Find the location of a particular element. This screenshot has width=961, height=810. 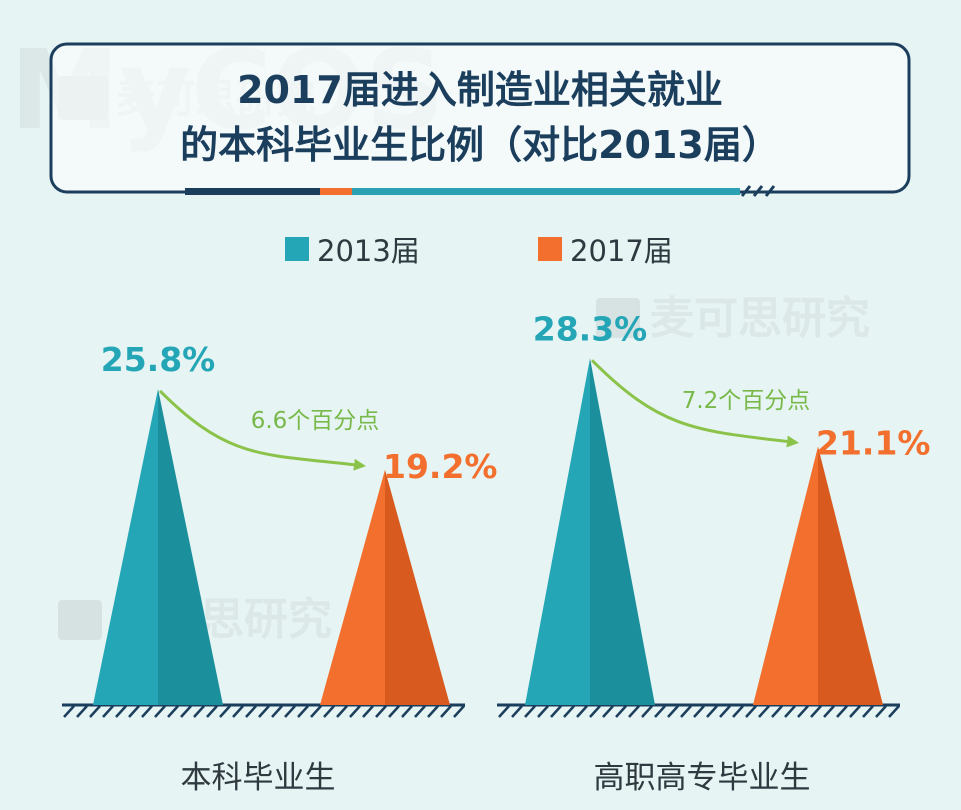

value-label-2013-undergrad: 25.8% is located at coordinates (158, 359).